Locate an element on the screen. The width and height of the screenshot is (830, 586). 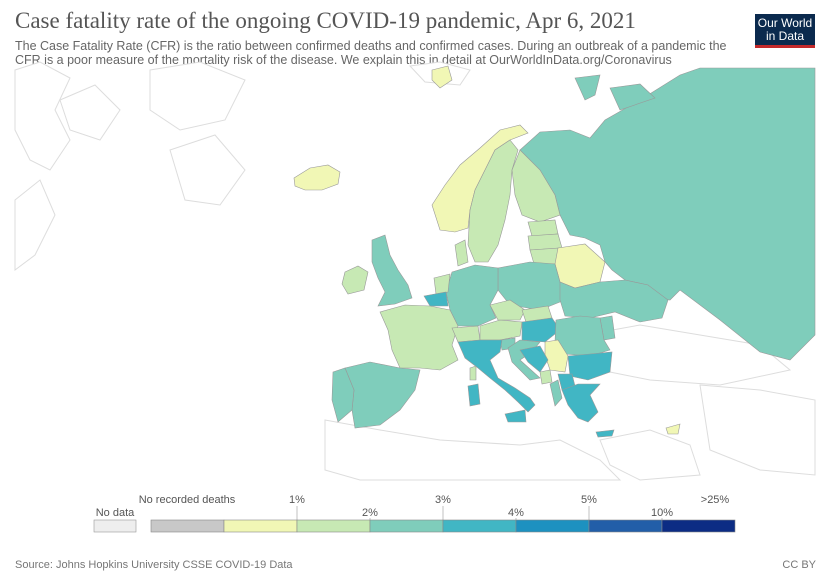
country-denmark is located at coordinates (461, 253).